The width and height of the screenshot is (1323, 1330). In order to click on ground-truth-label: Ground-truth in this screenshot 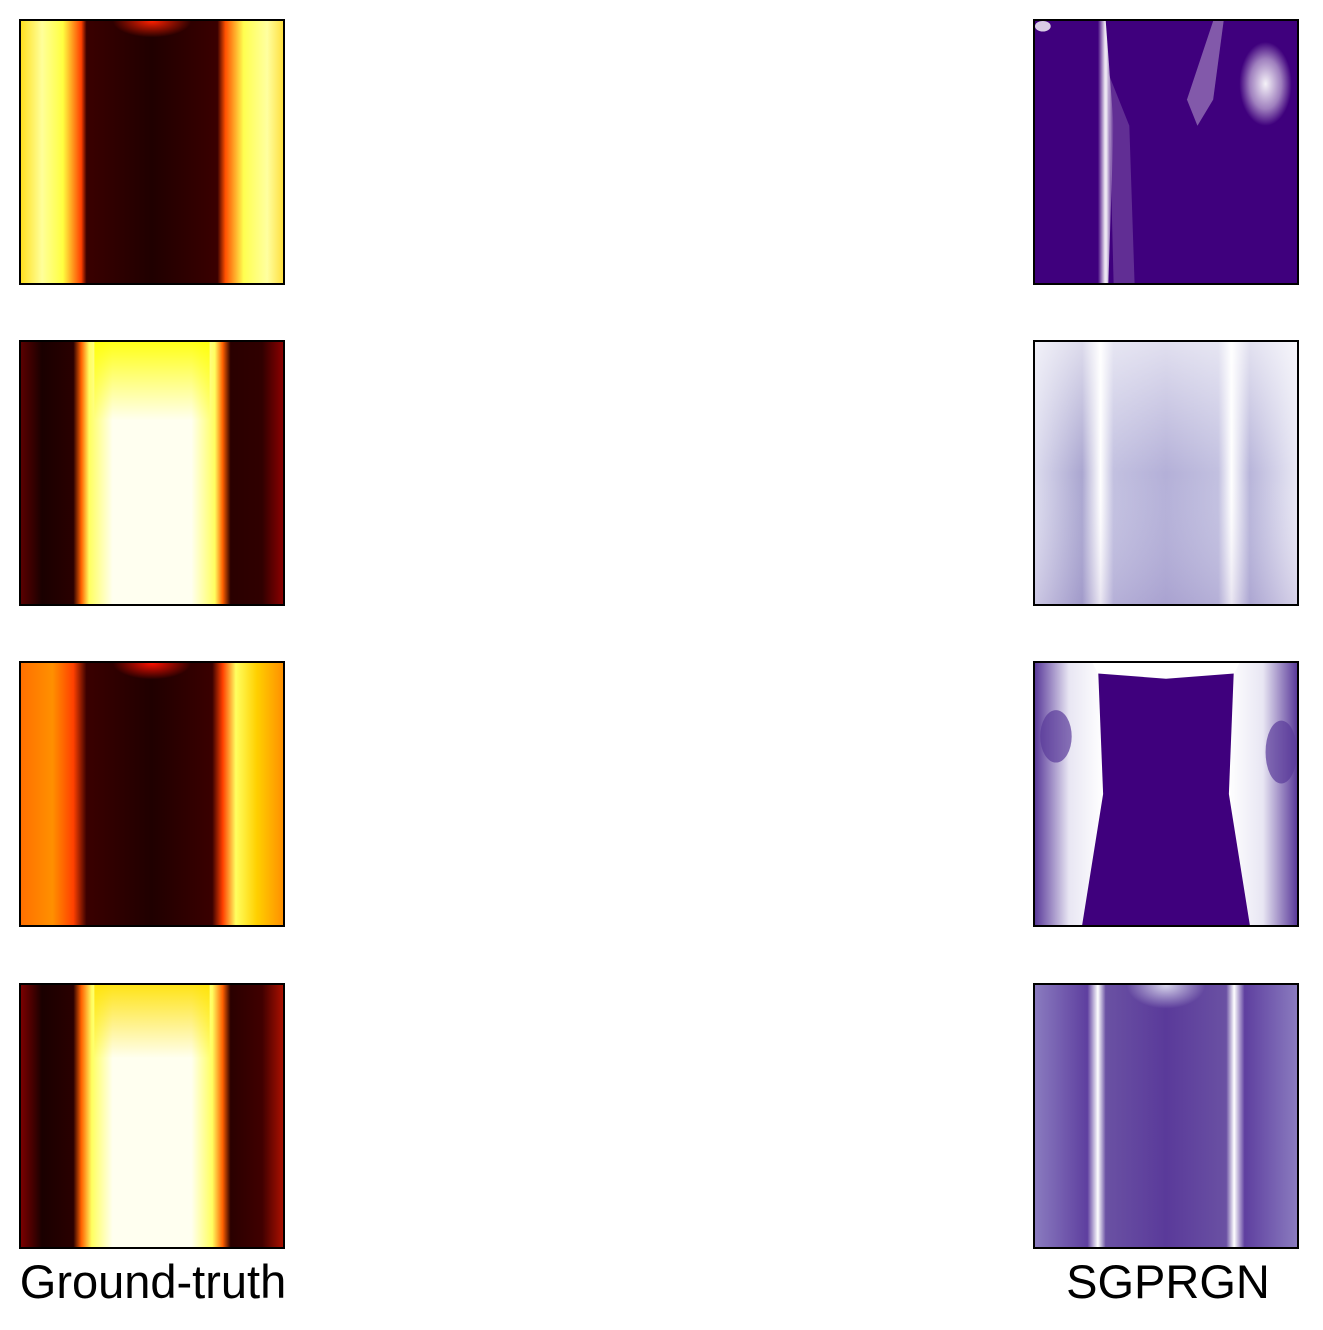, I will do `click(153, 1281)`.